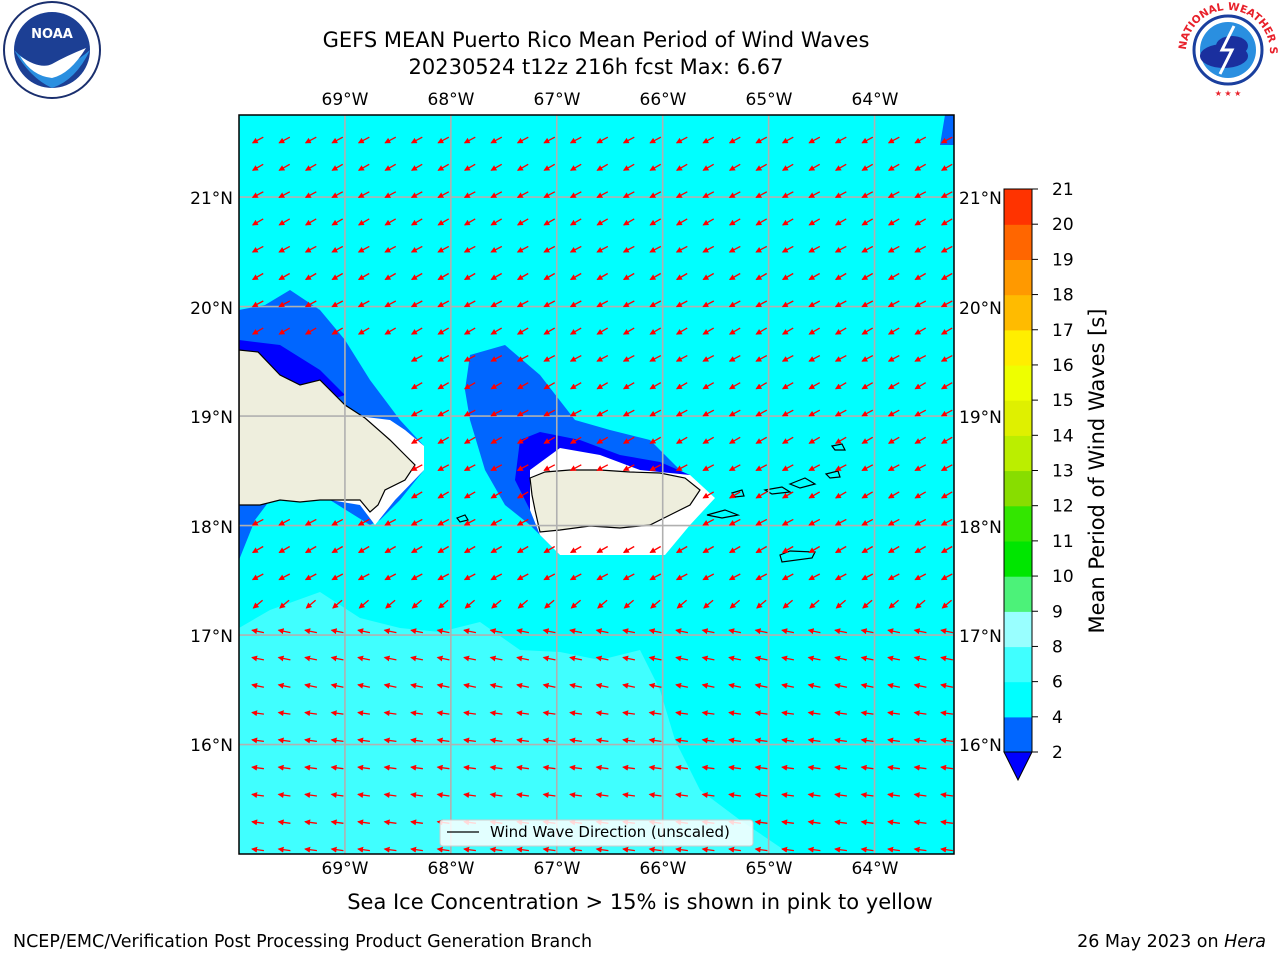 This screenshot has width=1280, height=960. I want to click on island-anegada, so click(832, 474).